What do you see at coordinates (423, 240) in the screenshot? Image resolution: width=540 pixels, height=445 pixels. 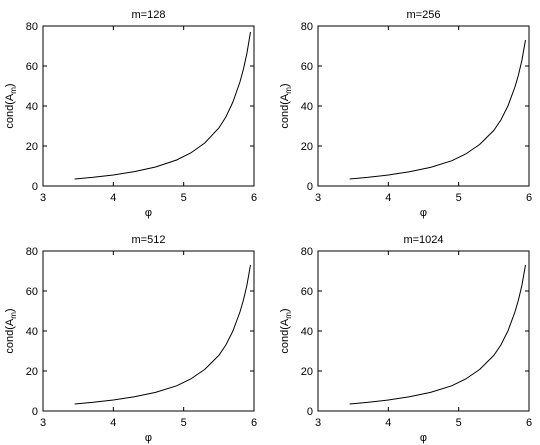 I see `subplot-title: m=1024` at bounding box center [423, 240].